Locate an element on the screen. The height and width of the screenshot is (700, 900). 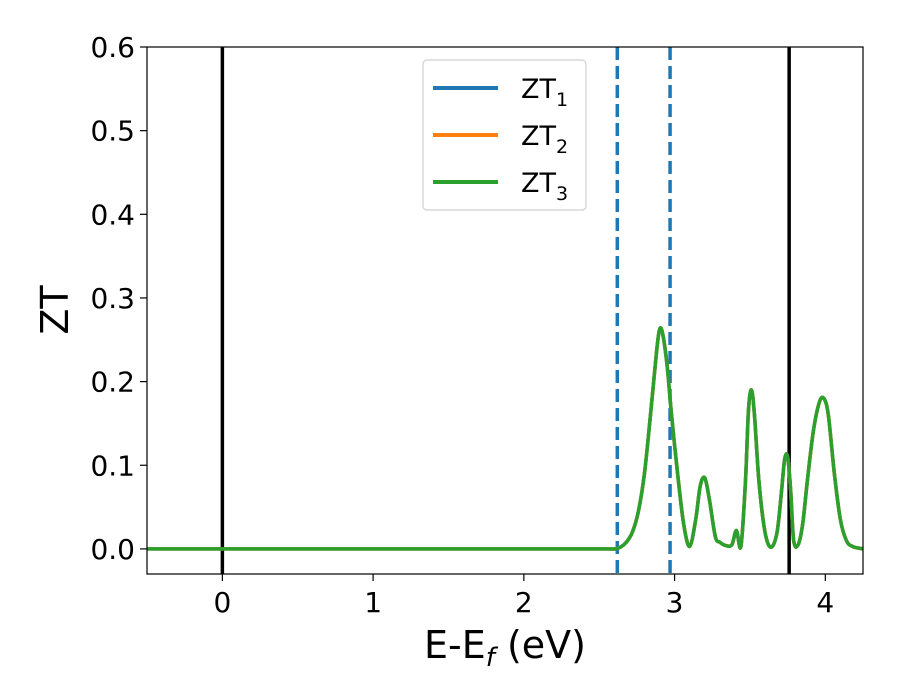
x-tick-label: 2 is located at coordinates (524, 602).